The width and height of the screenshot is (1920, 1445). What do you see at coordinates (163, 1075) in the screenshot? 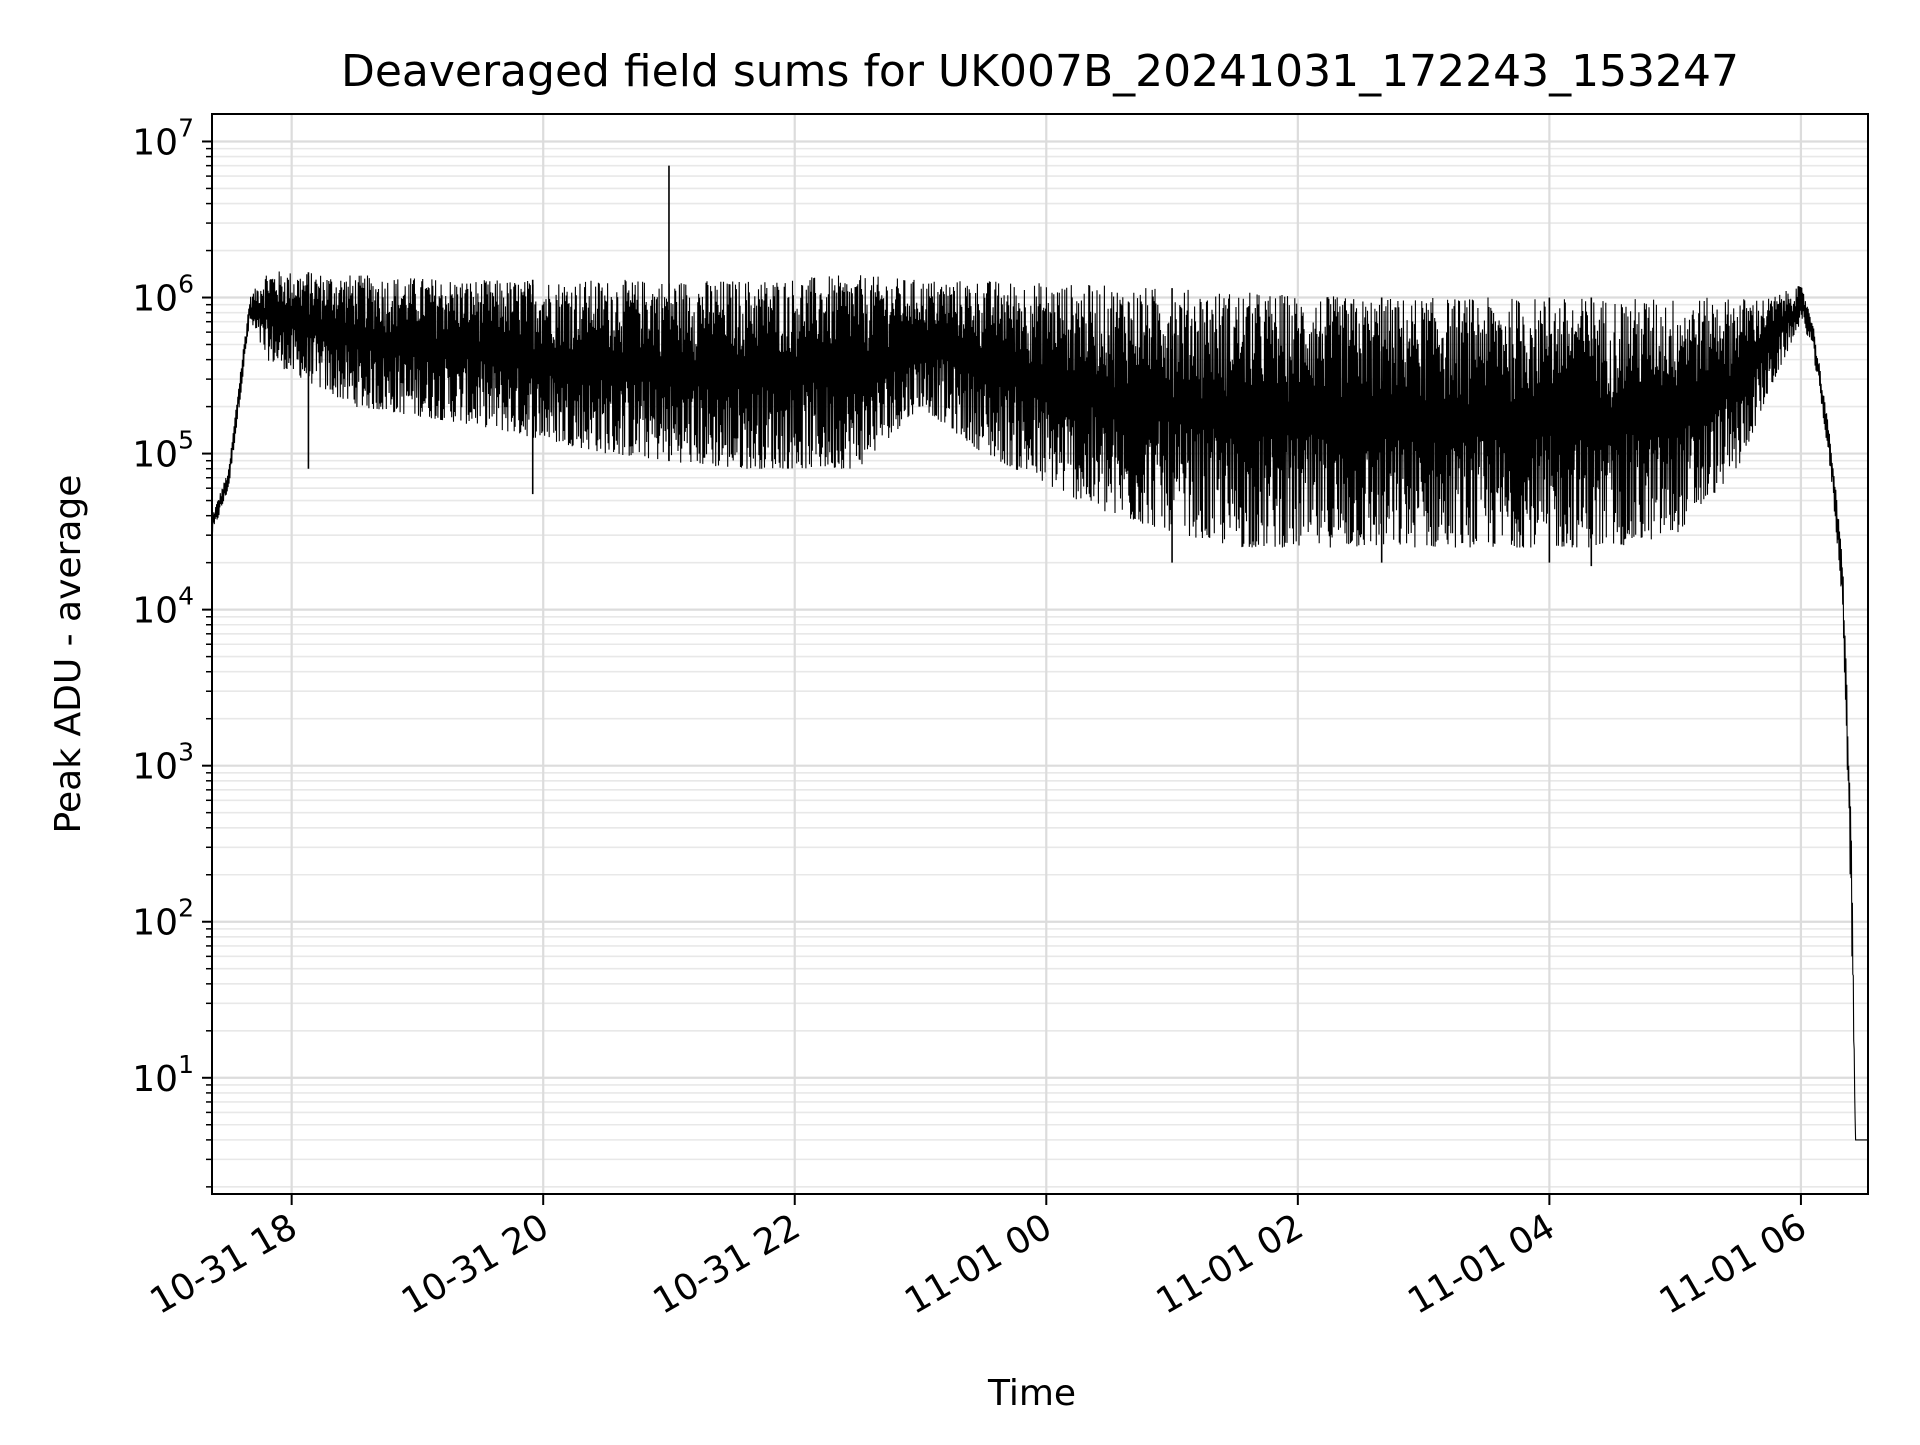
I see `y-tick-label: 10¹` at bounding box center [163, 1075].